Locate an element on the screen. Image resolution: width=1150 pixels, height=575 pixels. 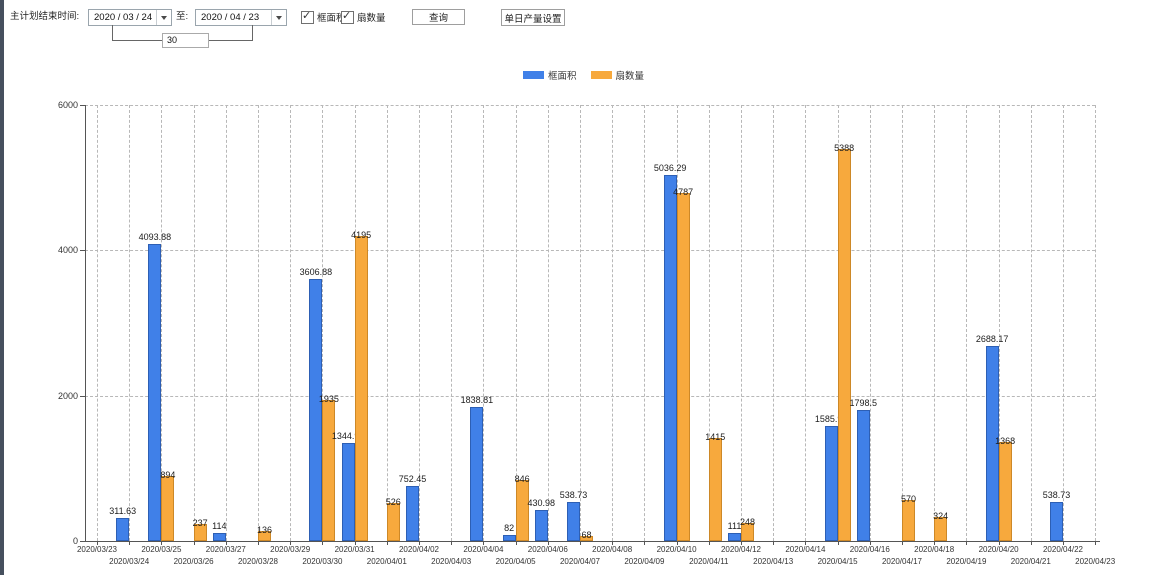
bar-value-label: 324 is located at coordinates (941, 516).